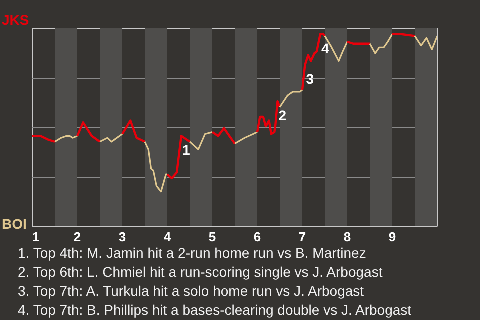  What do you see at coordinates (302, 237) in the screenshot?
I see `x-tick-label: 7` at bounding box center [302, 237].